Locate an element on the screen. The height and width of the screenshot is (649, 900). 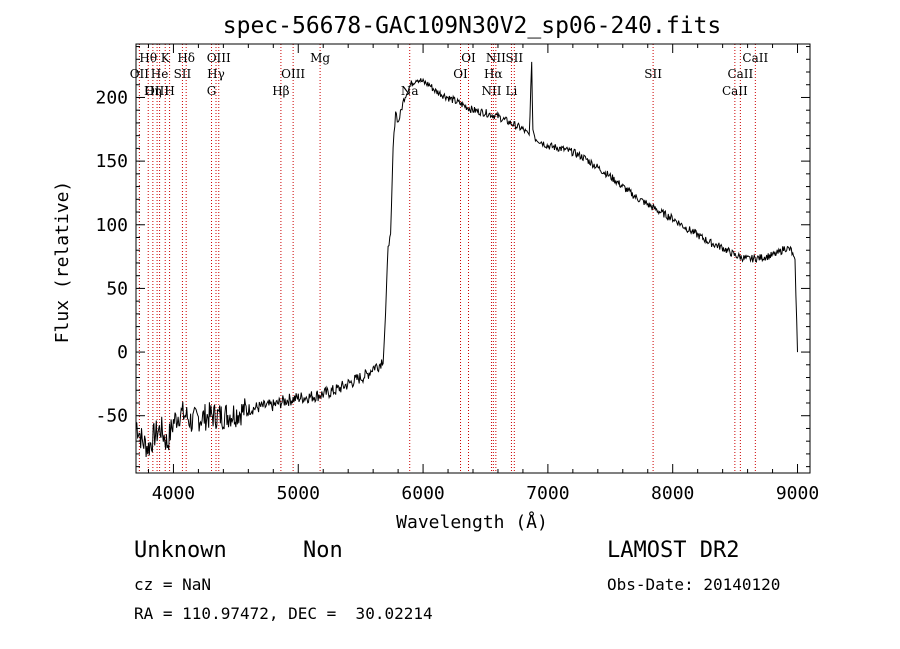
spectral-line-label: Mg is located at coordinates (320, 58).